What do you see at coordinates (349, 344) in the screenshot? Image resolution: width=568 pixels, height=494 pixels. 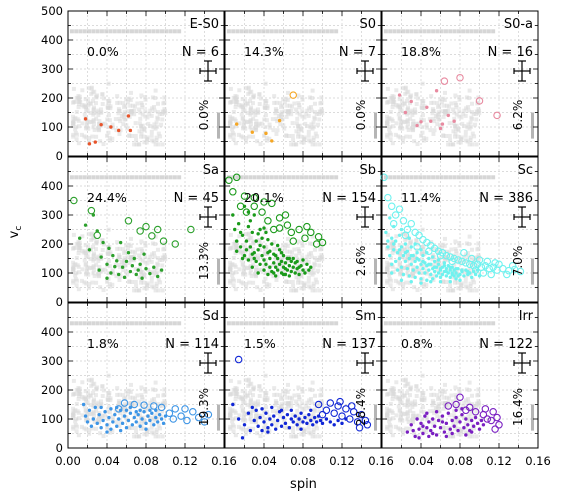 I see `panel-count-label: N = 137` at bounding box center [349, 344].